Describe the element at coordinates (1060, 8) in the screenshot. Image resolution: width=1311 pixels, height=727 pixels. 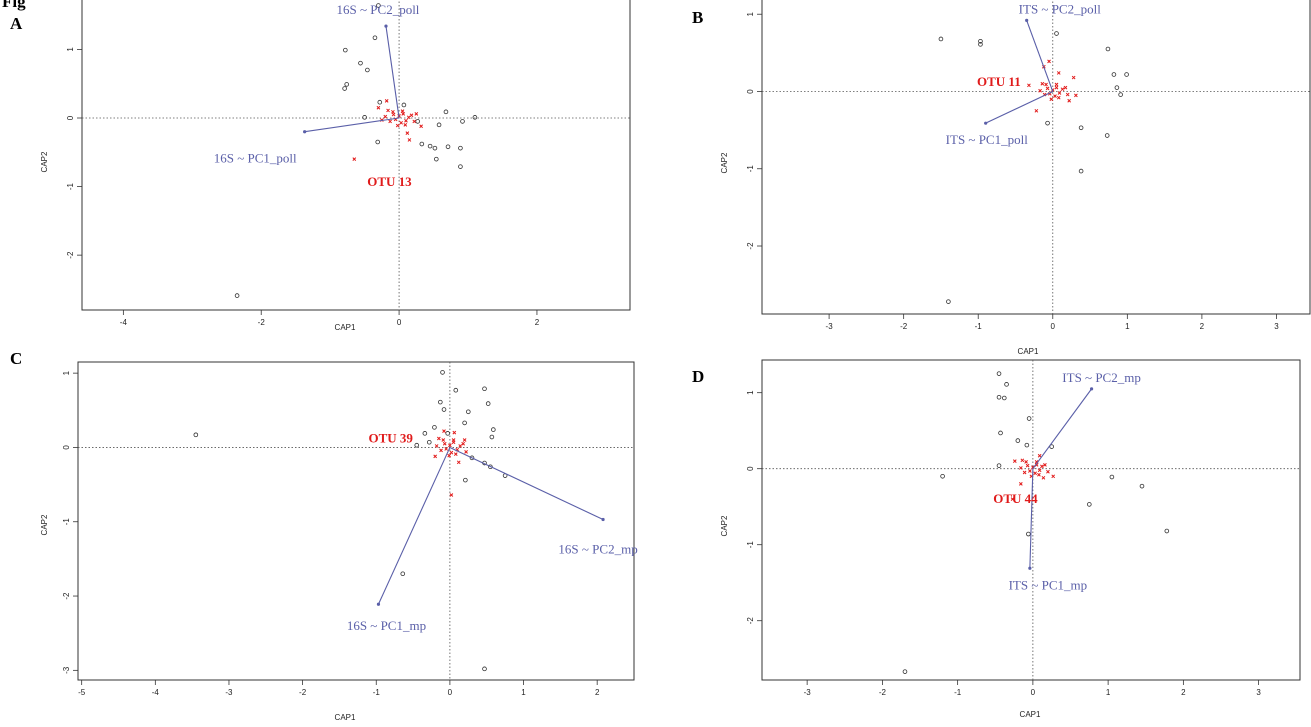
I see `panel-b-vector-label: ITS ~ PC2_poll` at that location.